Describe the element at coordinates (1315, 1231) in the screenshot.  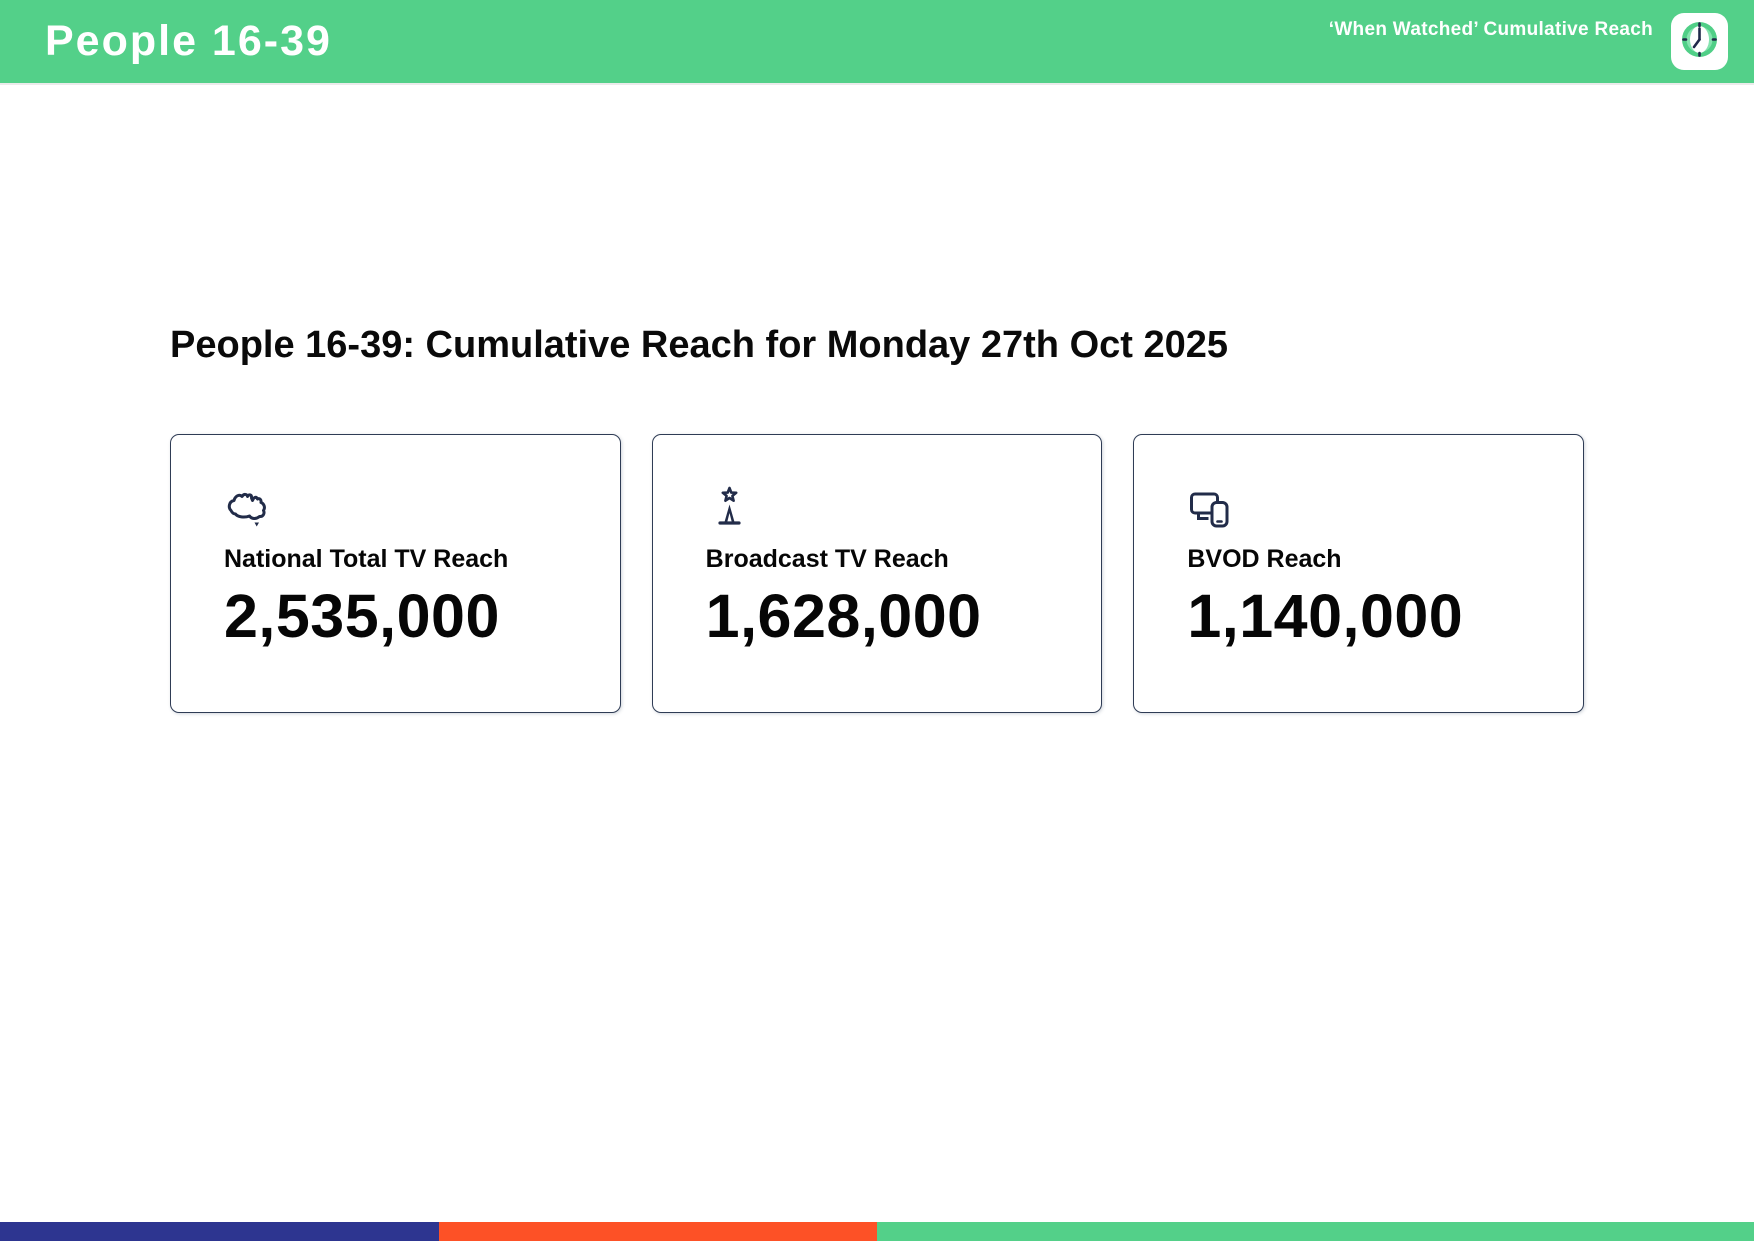
I see `footer-segment-green` at that location.